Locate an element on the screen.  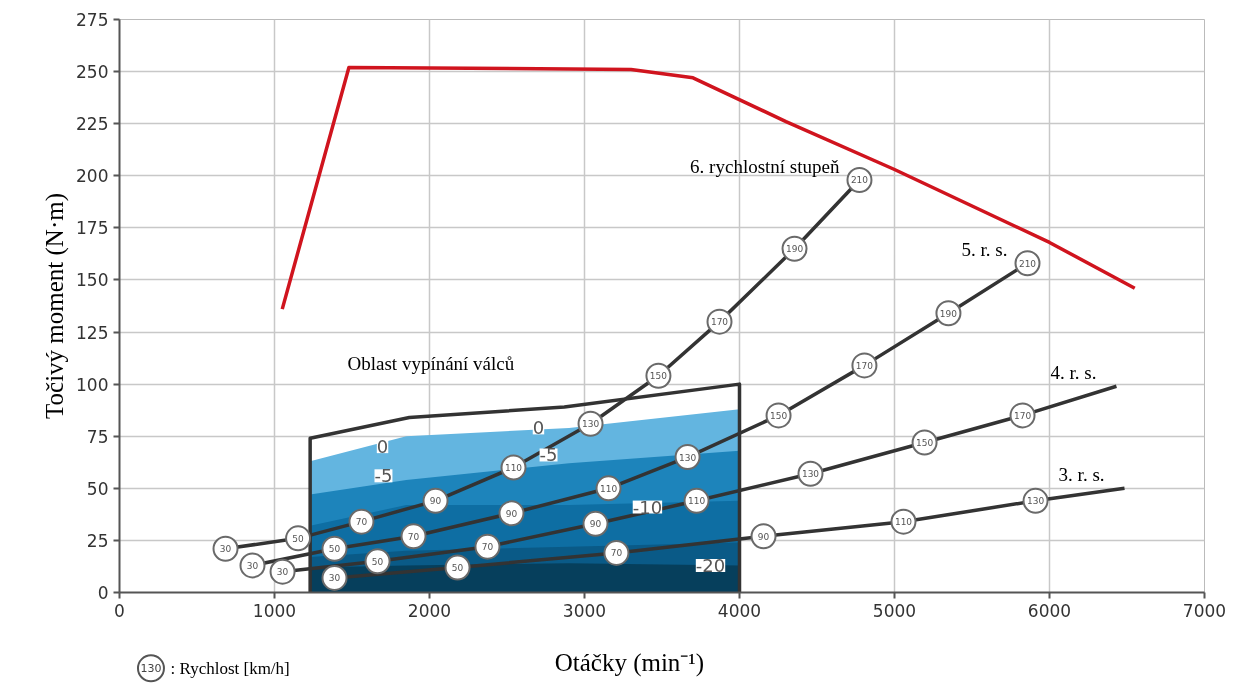
y-tick-label: 150 is located at coordinates (92, 280).